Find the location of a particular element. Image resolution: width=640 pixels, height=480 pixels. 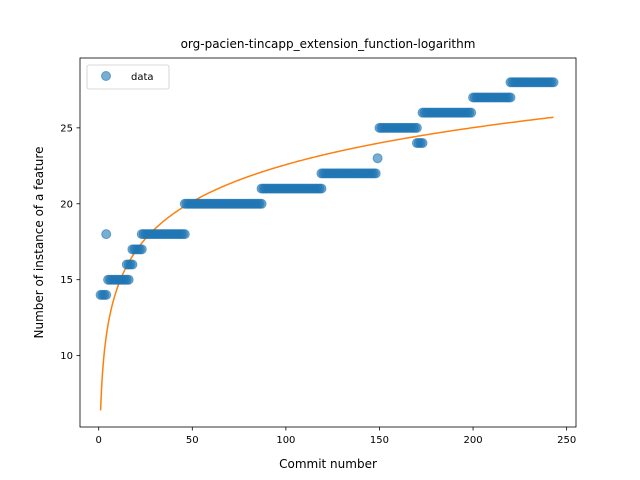

y-tick-label: 20 is located at coordinates (66, 204).